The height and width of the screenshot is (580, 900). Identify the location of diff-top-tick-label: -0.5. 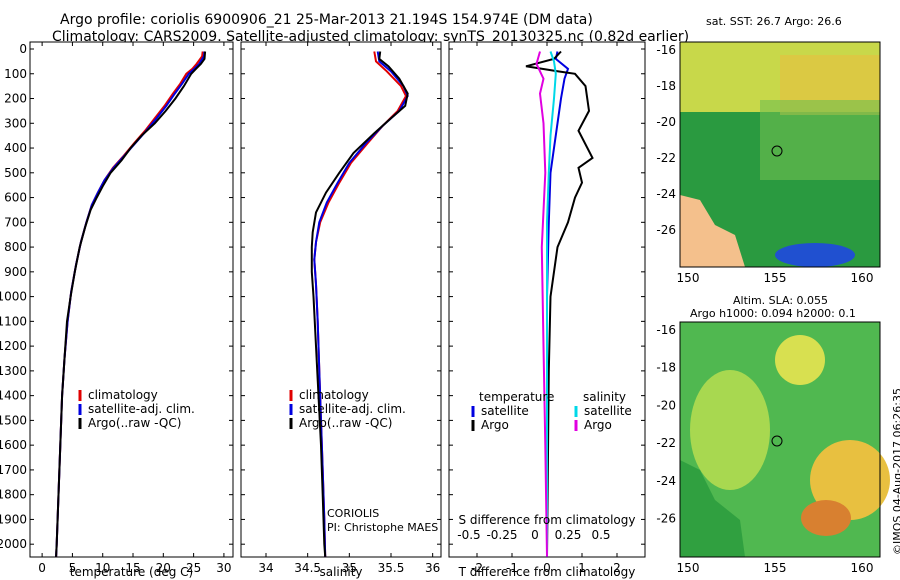
(468, 535).